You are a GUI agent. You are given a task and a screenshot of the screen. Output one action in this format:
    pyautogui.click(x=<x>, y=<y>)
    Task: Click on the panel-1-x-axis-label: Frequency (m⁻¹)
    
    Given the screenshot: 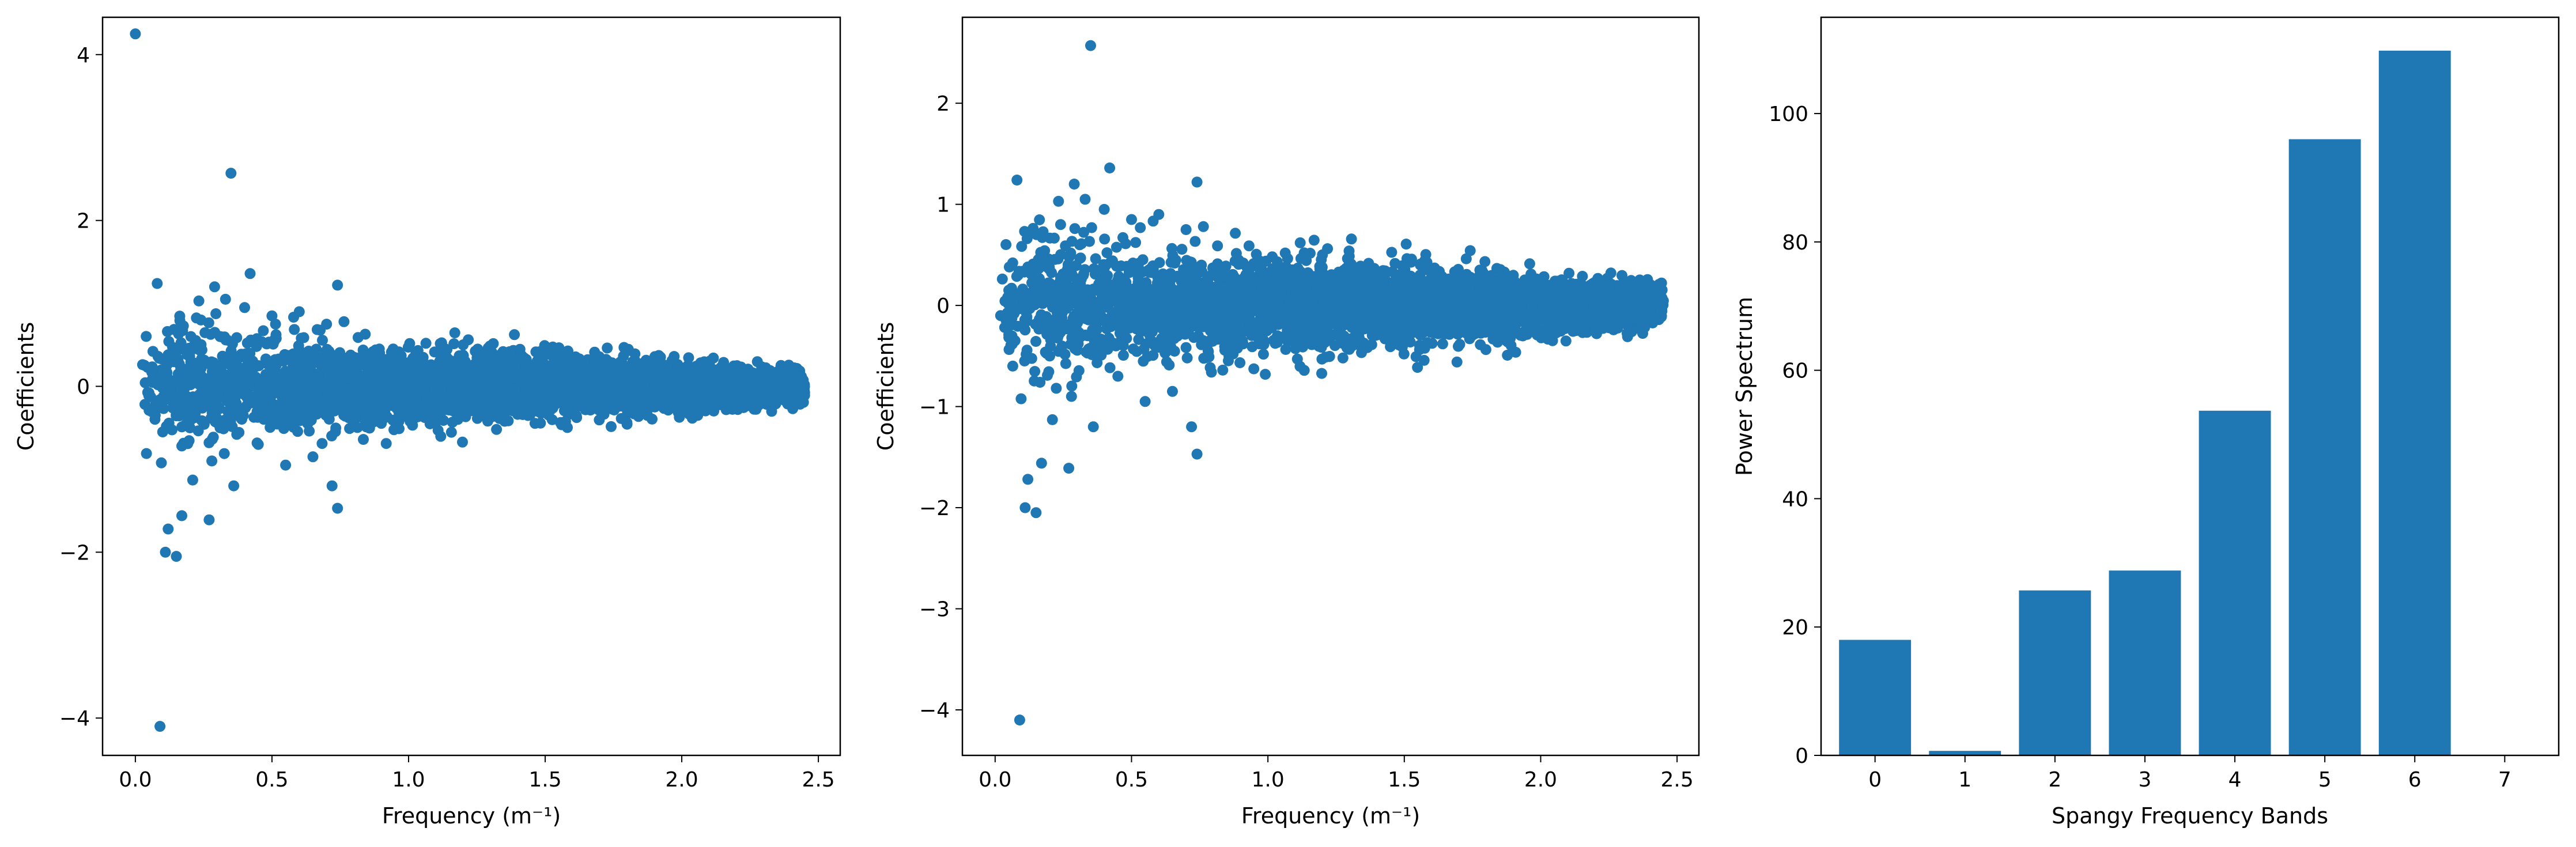 What is the action you would take?
    pyautogui.click(x=471, y=816)
    